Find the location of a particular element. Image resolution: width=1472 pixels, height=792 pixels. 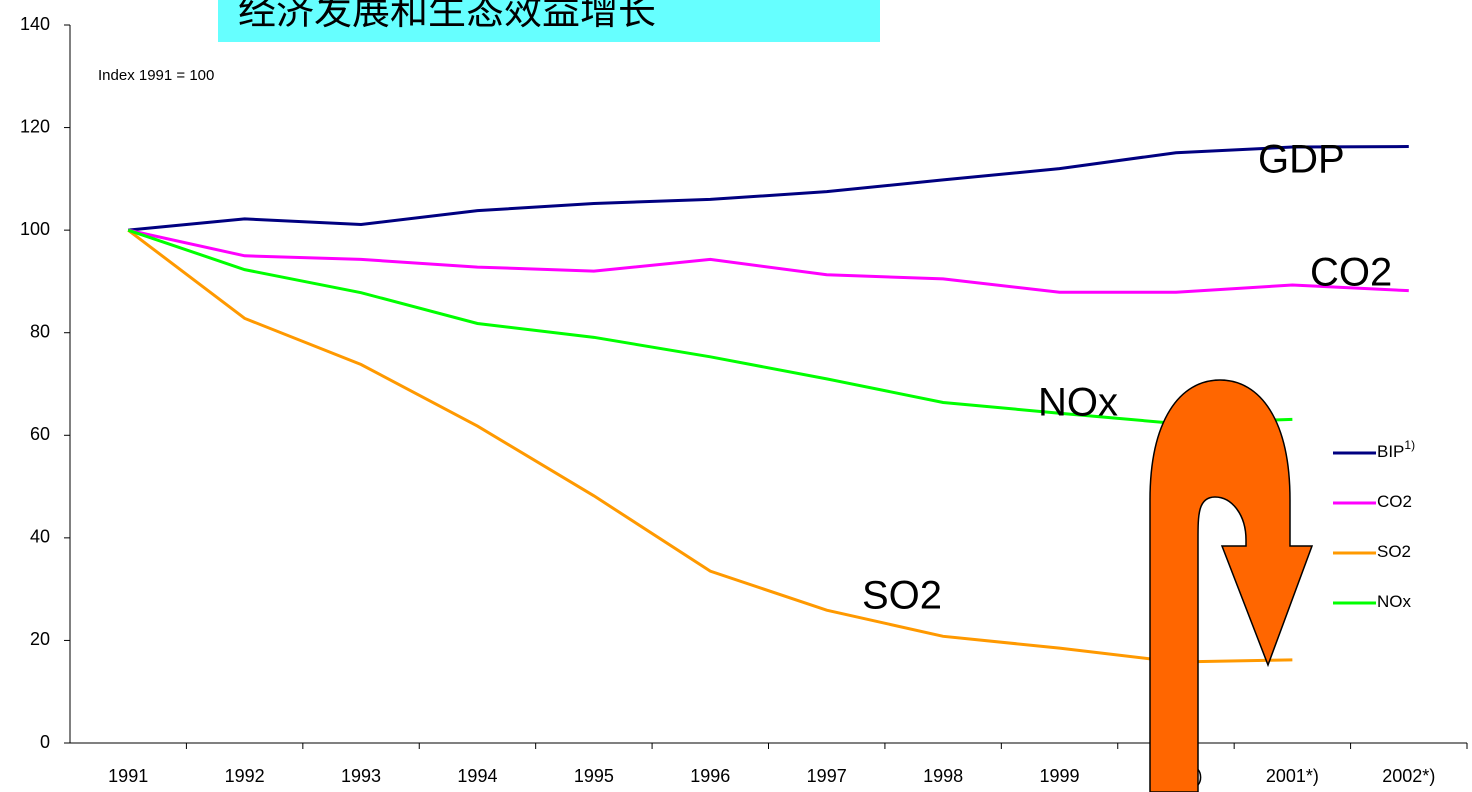

legend-label: CO2 is located at coordinates (1394, 501).